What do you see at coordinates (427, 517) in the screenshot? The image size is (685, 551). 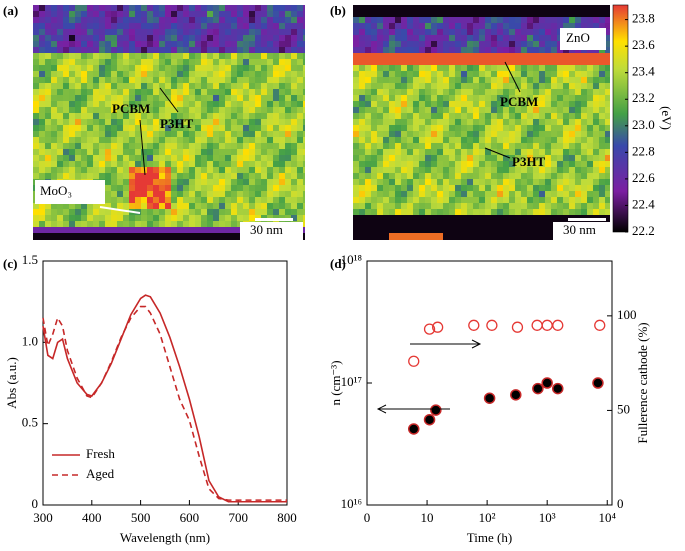 I see `x-tick-label: 10` at bounding box center [427, 517].